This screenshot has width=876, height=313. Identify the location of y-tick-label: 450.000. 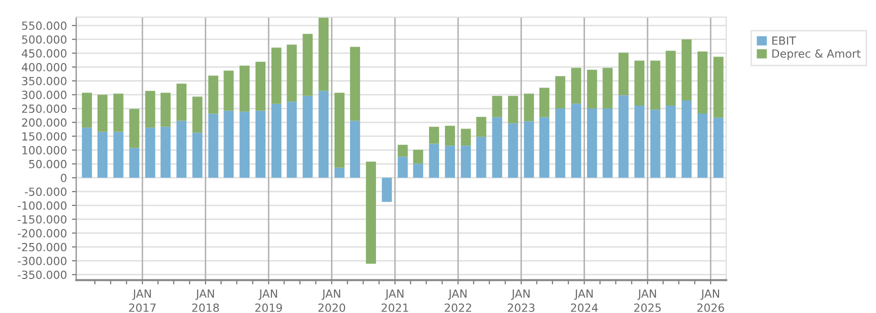
(44, 53).